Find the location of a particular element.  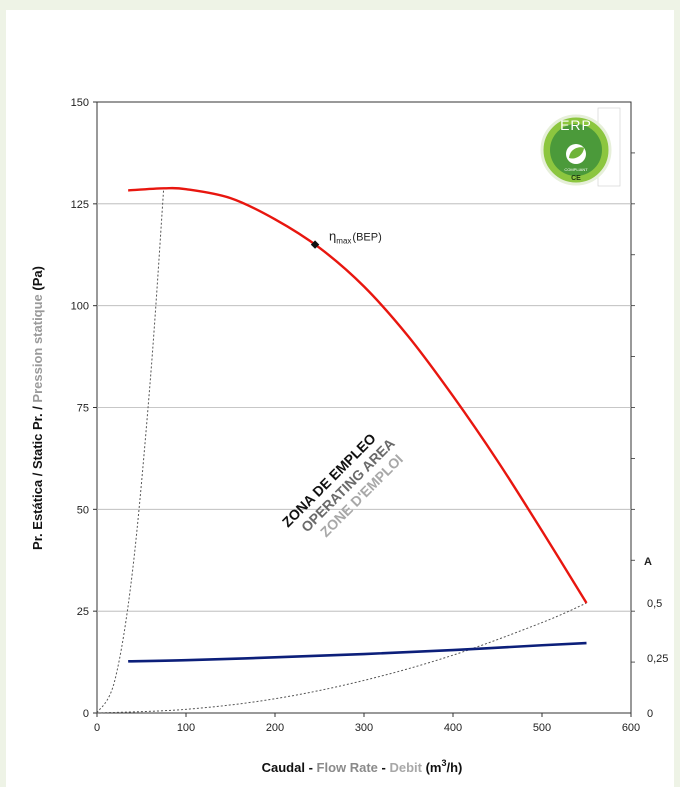

erp-compliant-badge: ERP COMPLIANT CE is located at coordinates (580, 147).